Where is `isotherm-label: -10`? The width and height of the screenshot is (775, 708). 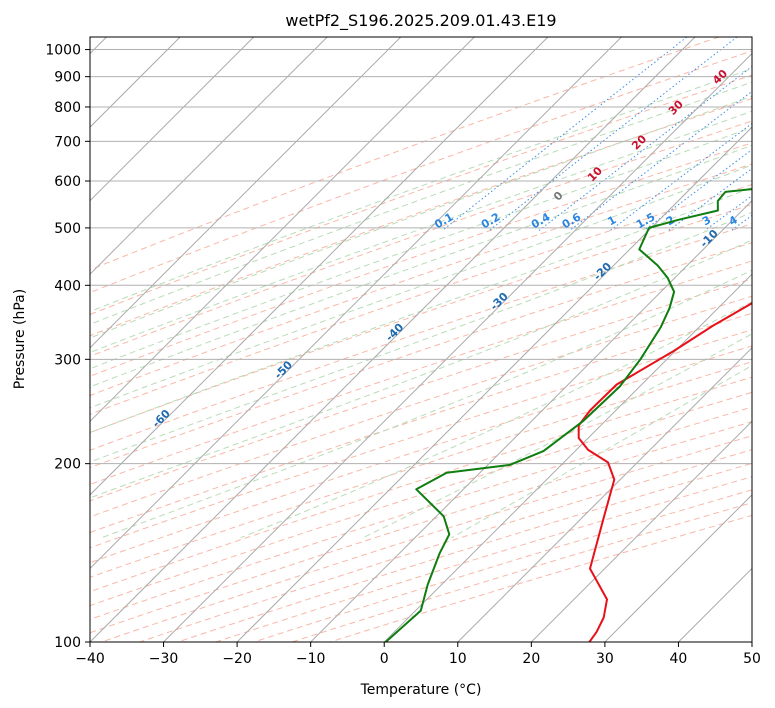
isotherm-label: -10 is located at coordinates (709, 238).